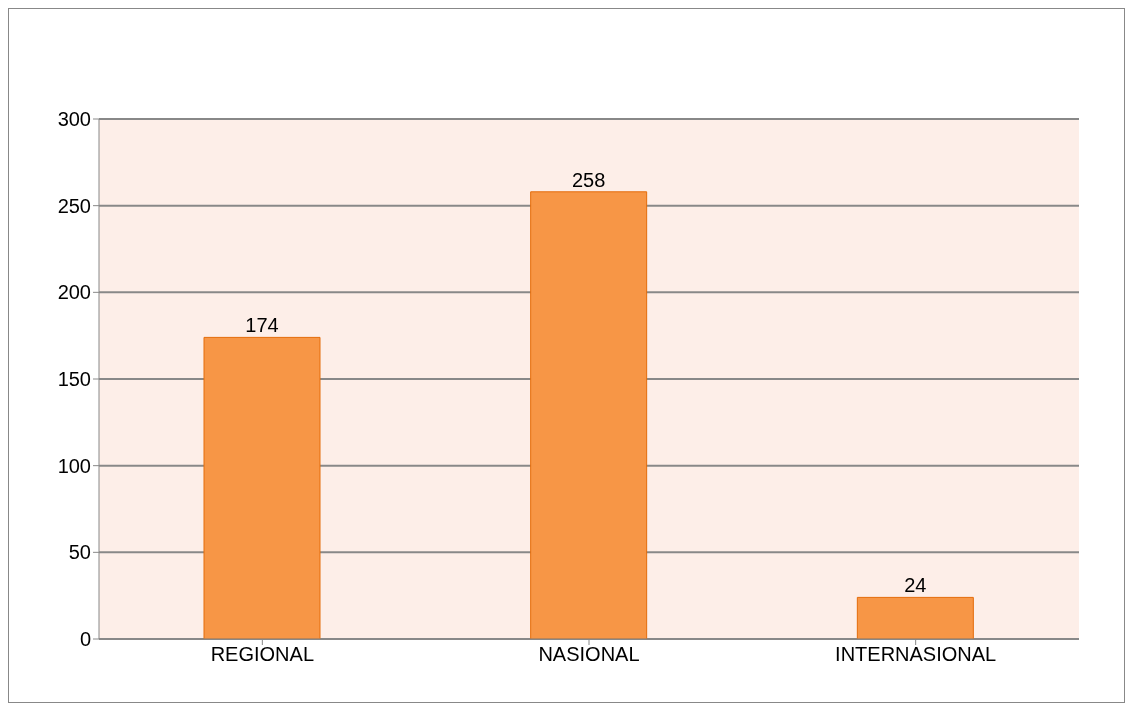 This screenshot has height=711, width=1133. I want to click on y-tick-label: 250, so click(74, 205).